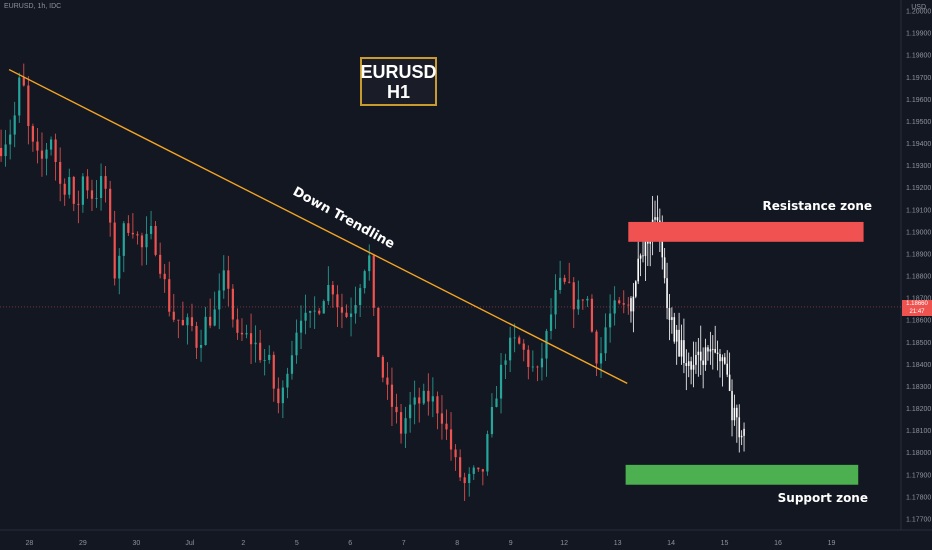 This screenshot has height=550, width=932. Describe the element at coordinates (398, 71) in the screenshot. I see `symbol-text: EURUSD` at that location.